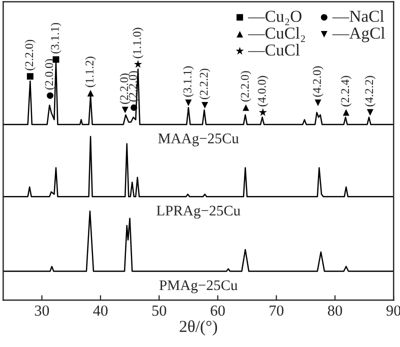  Describe the element at coordinates (274, 50) in the screenshot. I see `legend-label: —CuCl` at that location.